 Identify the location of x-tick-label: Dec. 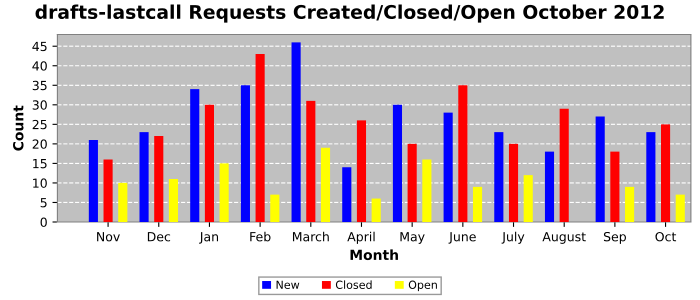
(159, 237).